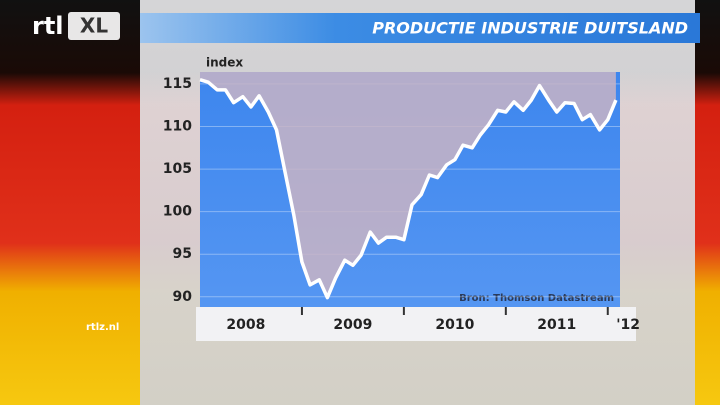 Image resolution: width=720 pixels, height=409 pixels. What do you see at coordinates (177, 84) in the screenshot?
I see `y-tick-label: 115` at bounding box center [177, 84].